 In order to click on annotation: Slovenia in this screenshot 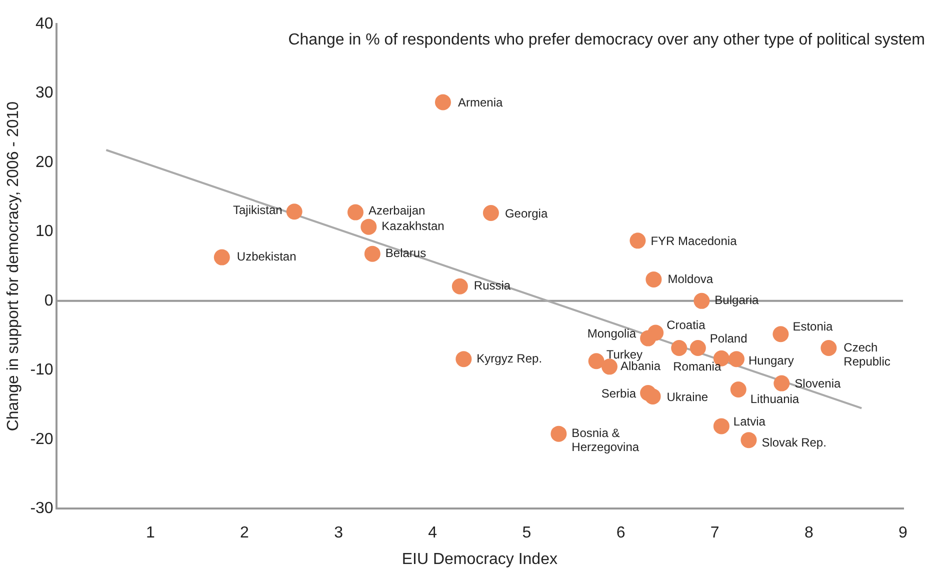, I will do `click(817, 383)`.